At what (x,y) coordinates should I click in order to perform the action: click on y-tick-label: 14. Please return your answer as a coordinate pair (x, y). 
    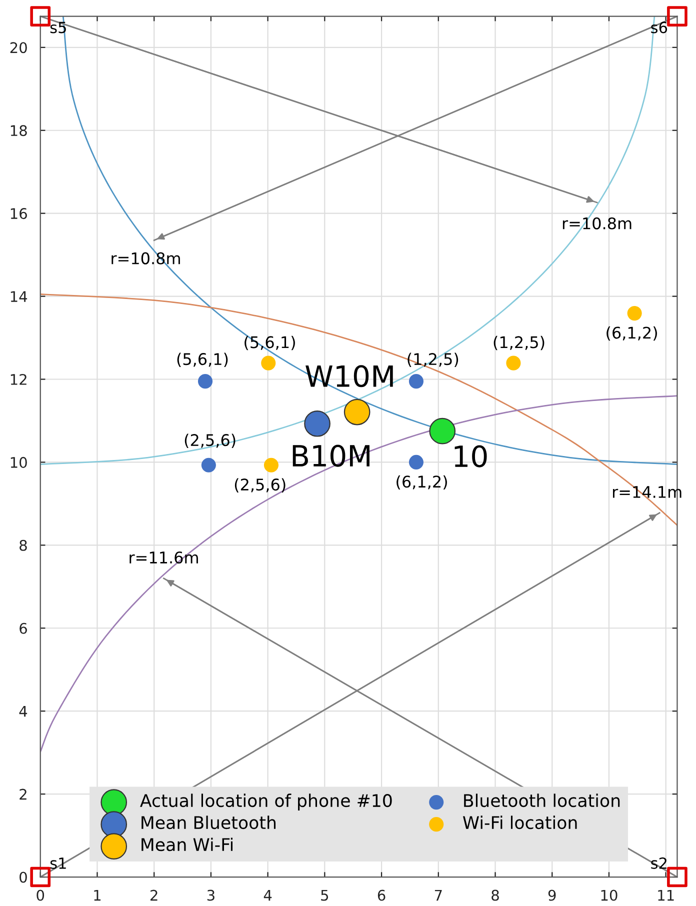
    Looking at the image, I should click on (19, 296).